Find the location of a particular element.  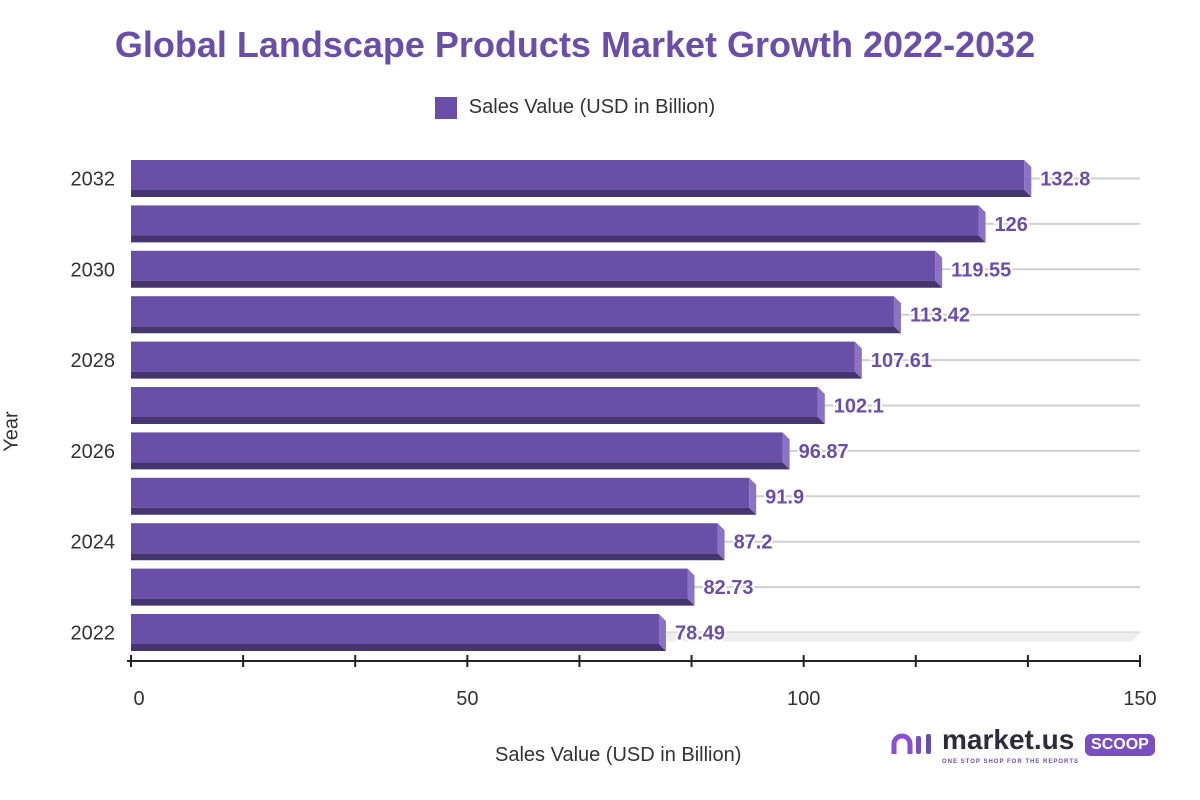

data-label: 96.87 is located at coordinates (824, 452).